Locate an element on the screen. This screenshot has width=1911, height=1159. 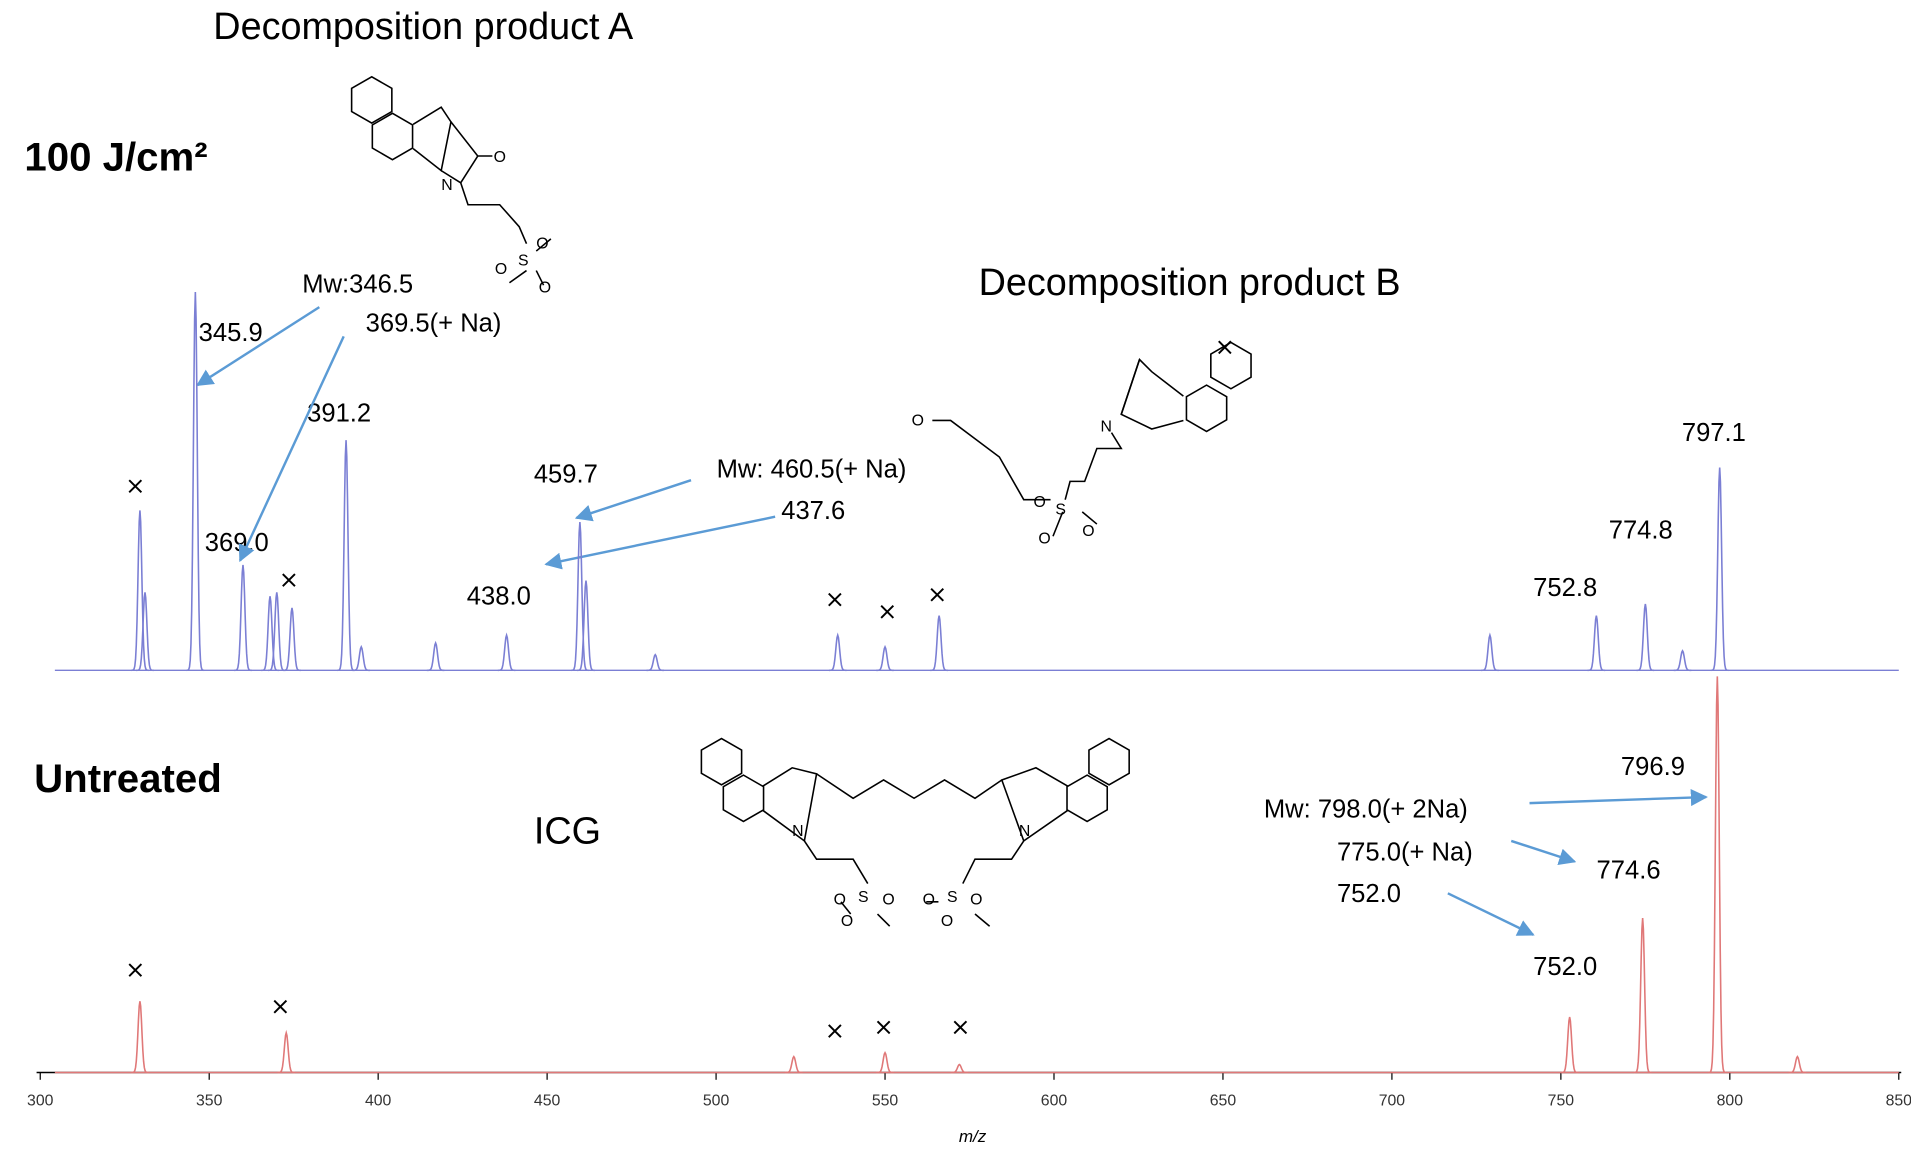
x-tick-label: 850 is located at coordinates (1898, 1100).